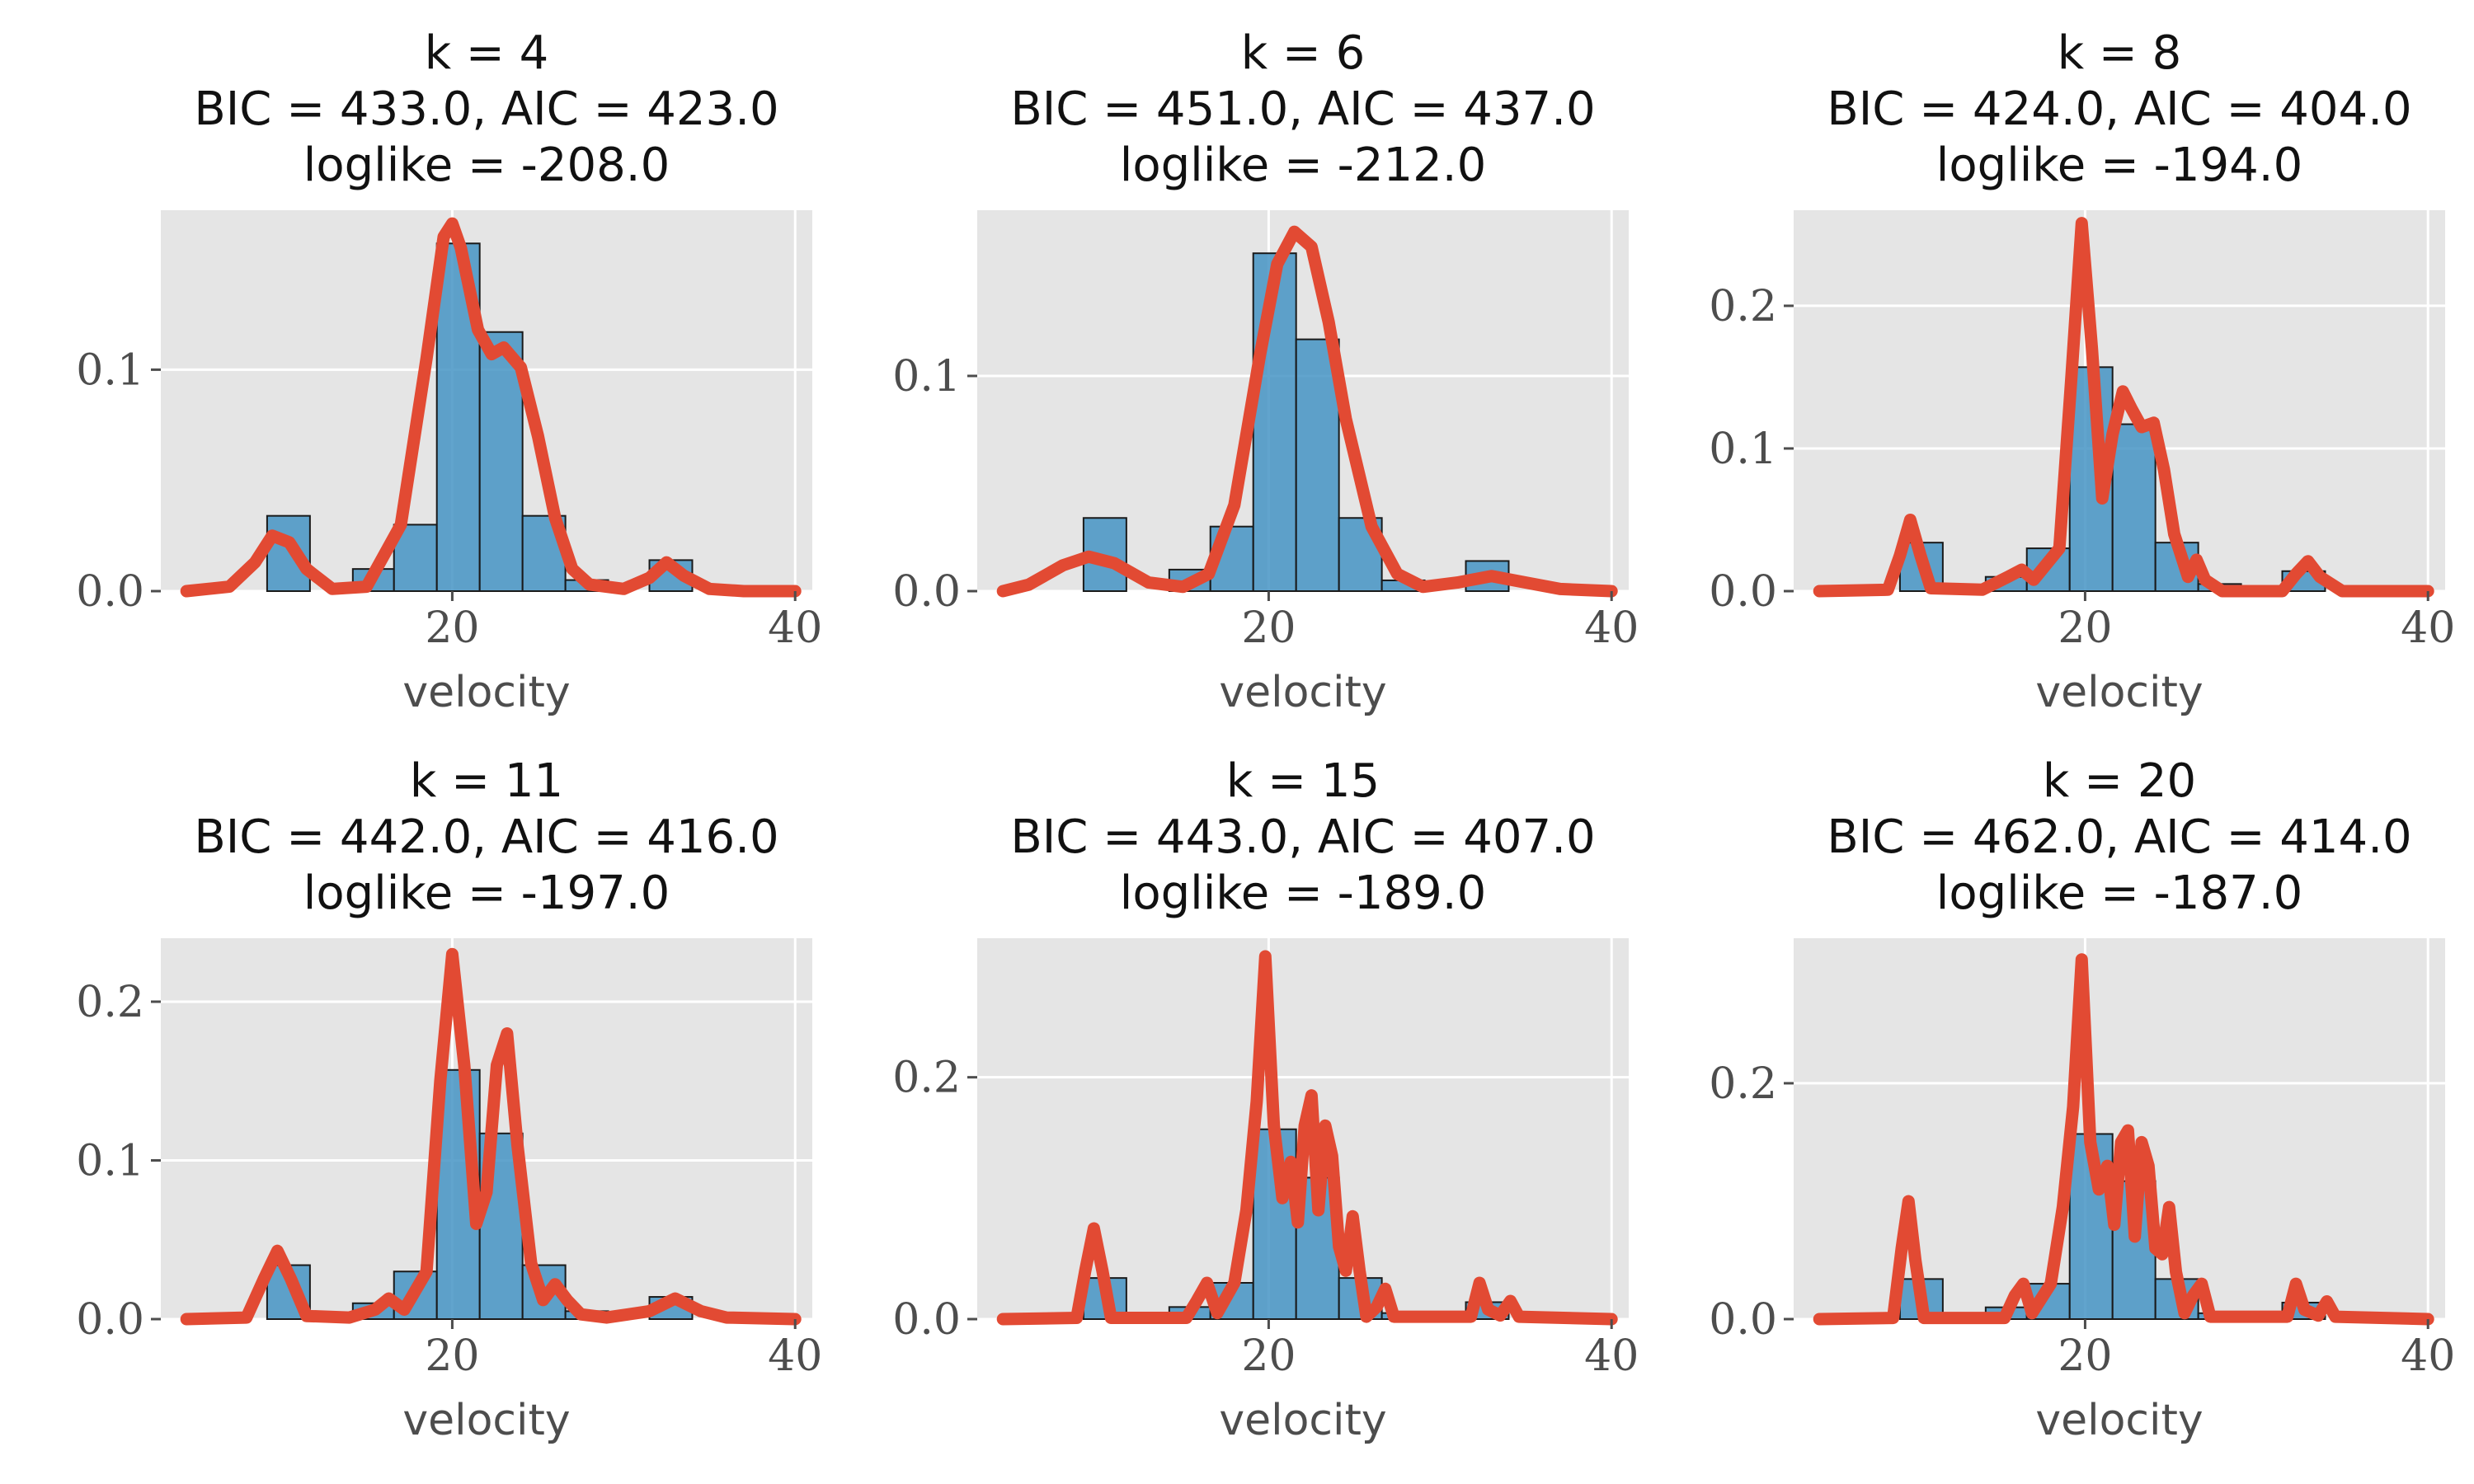  I want to click on subplot-title-line: BIC = 462.0, AIC = 414.0, so click(2119, 837).